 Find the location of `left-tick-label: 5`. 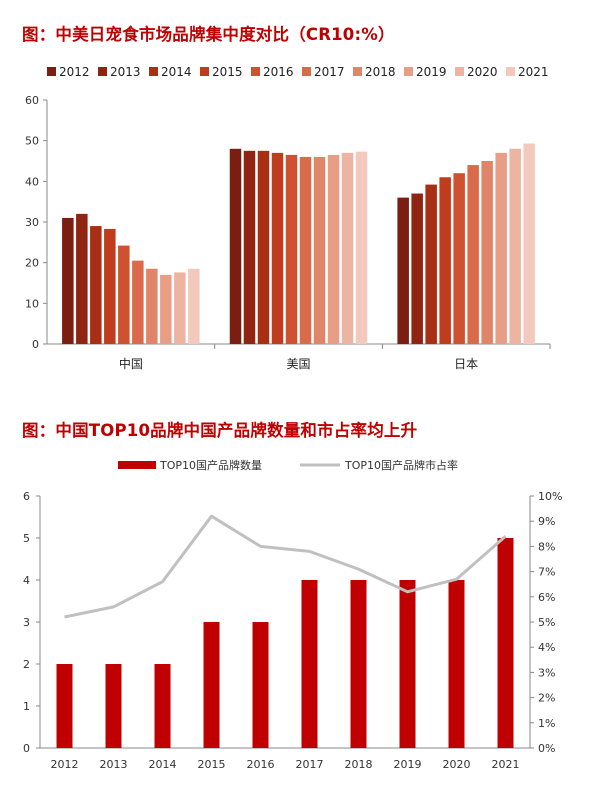

left-tick-label: 5 is located at coordinates (26, 538).